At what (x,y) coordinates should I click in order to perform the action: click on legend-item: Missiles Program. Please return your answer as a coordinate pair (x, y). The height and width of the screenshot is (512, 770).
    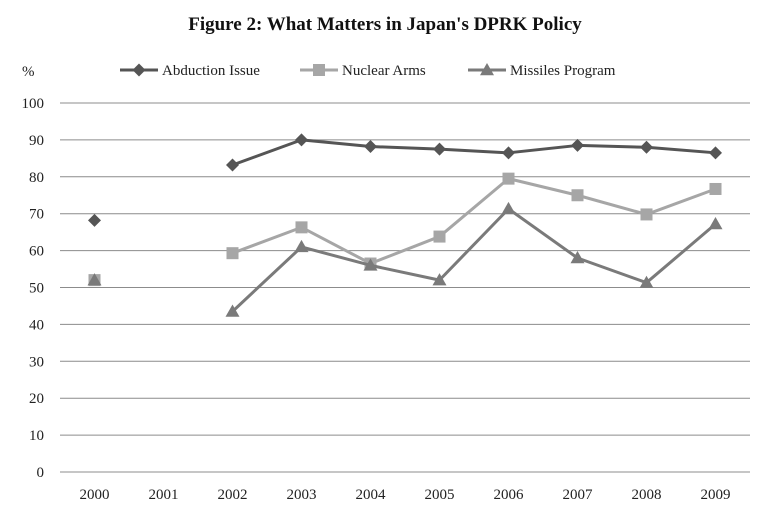
    Looking at the image, I should click on (542, 71).